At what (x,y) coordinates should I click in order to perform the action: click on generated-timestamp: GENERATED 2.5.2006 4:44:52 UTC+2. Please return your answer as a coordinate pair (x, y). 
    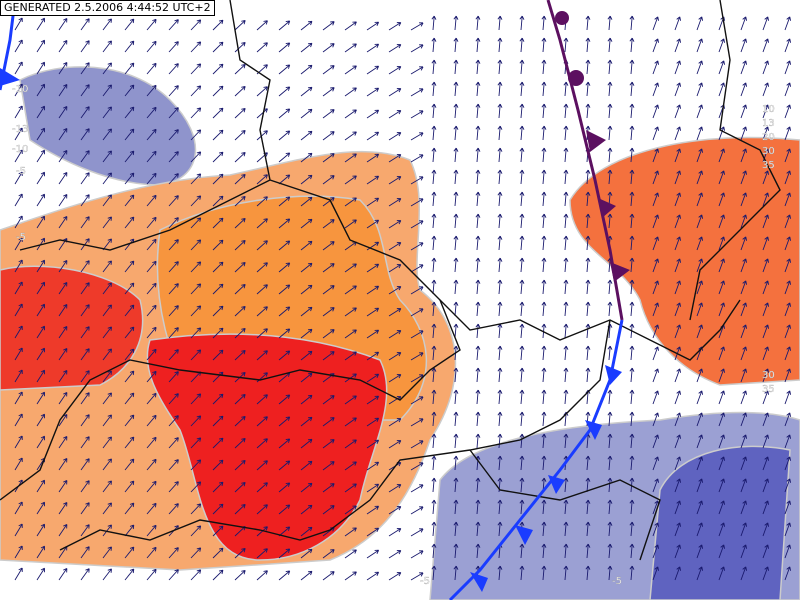
    Looking at the image, I should click on (107, 8).